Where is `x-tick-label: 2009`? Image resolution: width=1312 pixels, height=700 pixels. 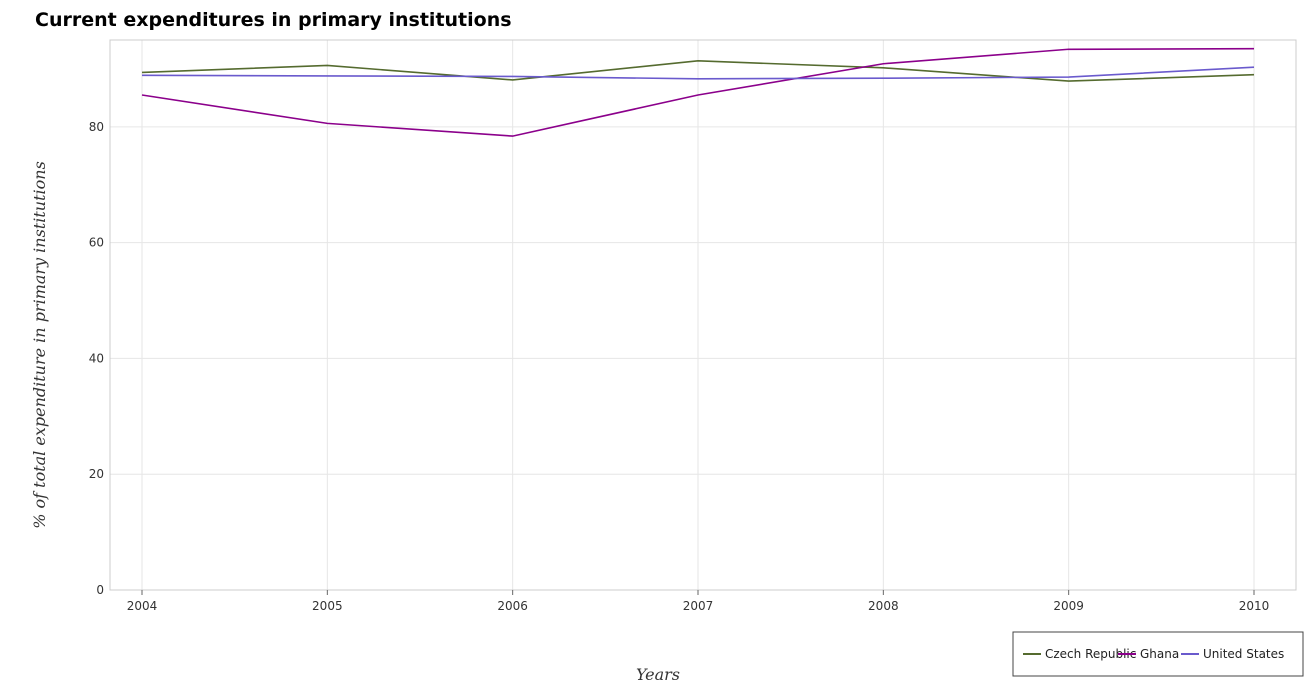 x-tick-label: 2009 is located at coordinates (1068, 606).